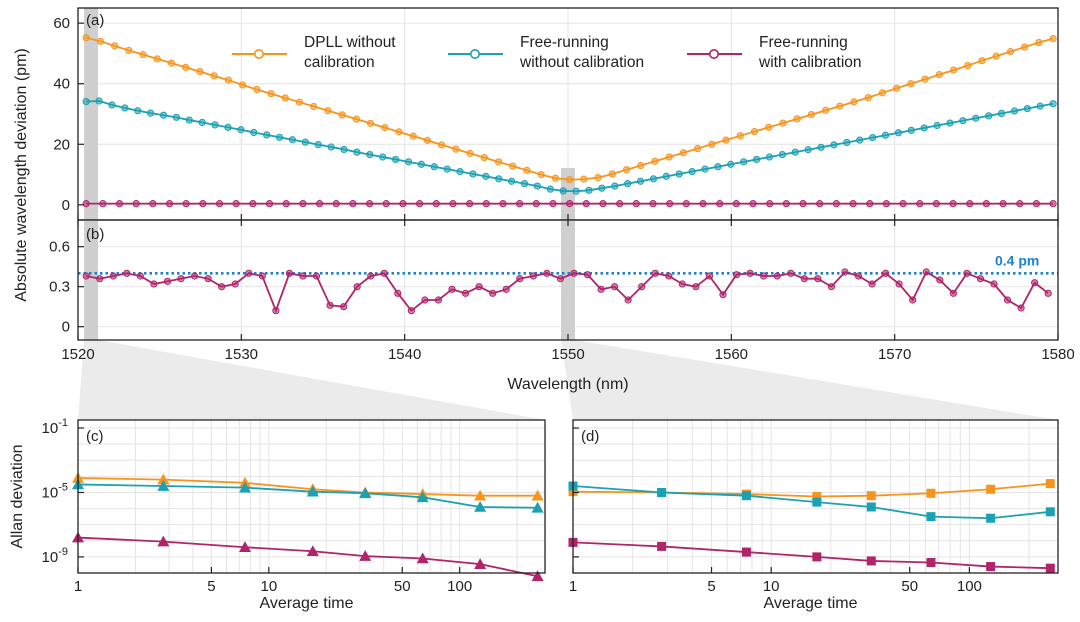 This screenshot has height=622, width=1080. I want to click on legend-item-calib: Free-running with calibration, so click(774, 52).